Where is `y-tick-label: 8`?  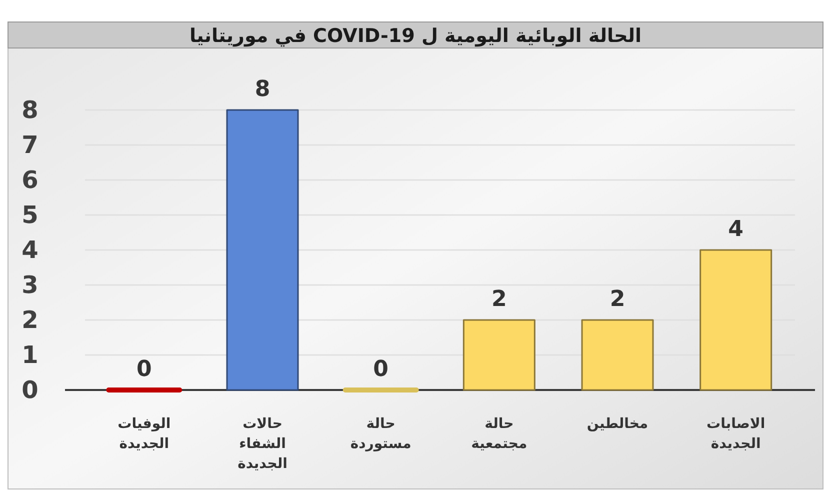 y-tick-label: 8 is located at coordinates (30, 110).